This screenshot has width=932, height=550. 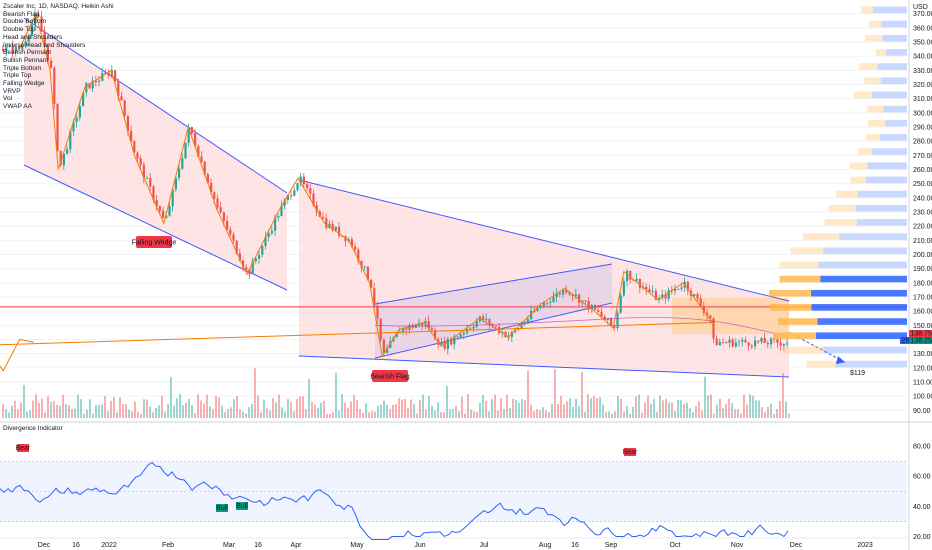 I want to click on y-tick-label: 360.00, so click(x=922, y=28).